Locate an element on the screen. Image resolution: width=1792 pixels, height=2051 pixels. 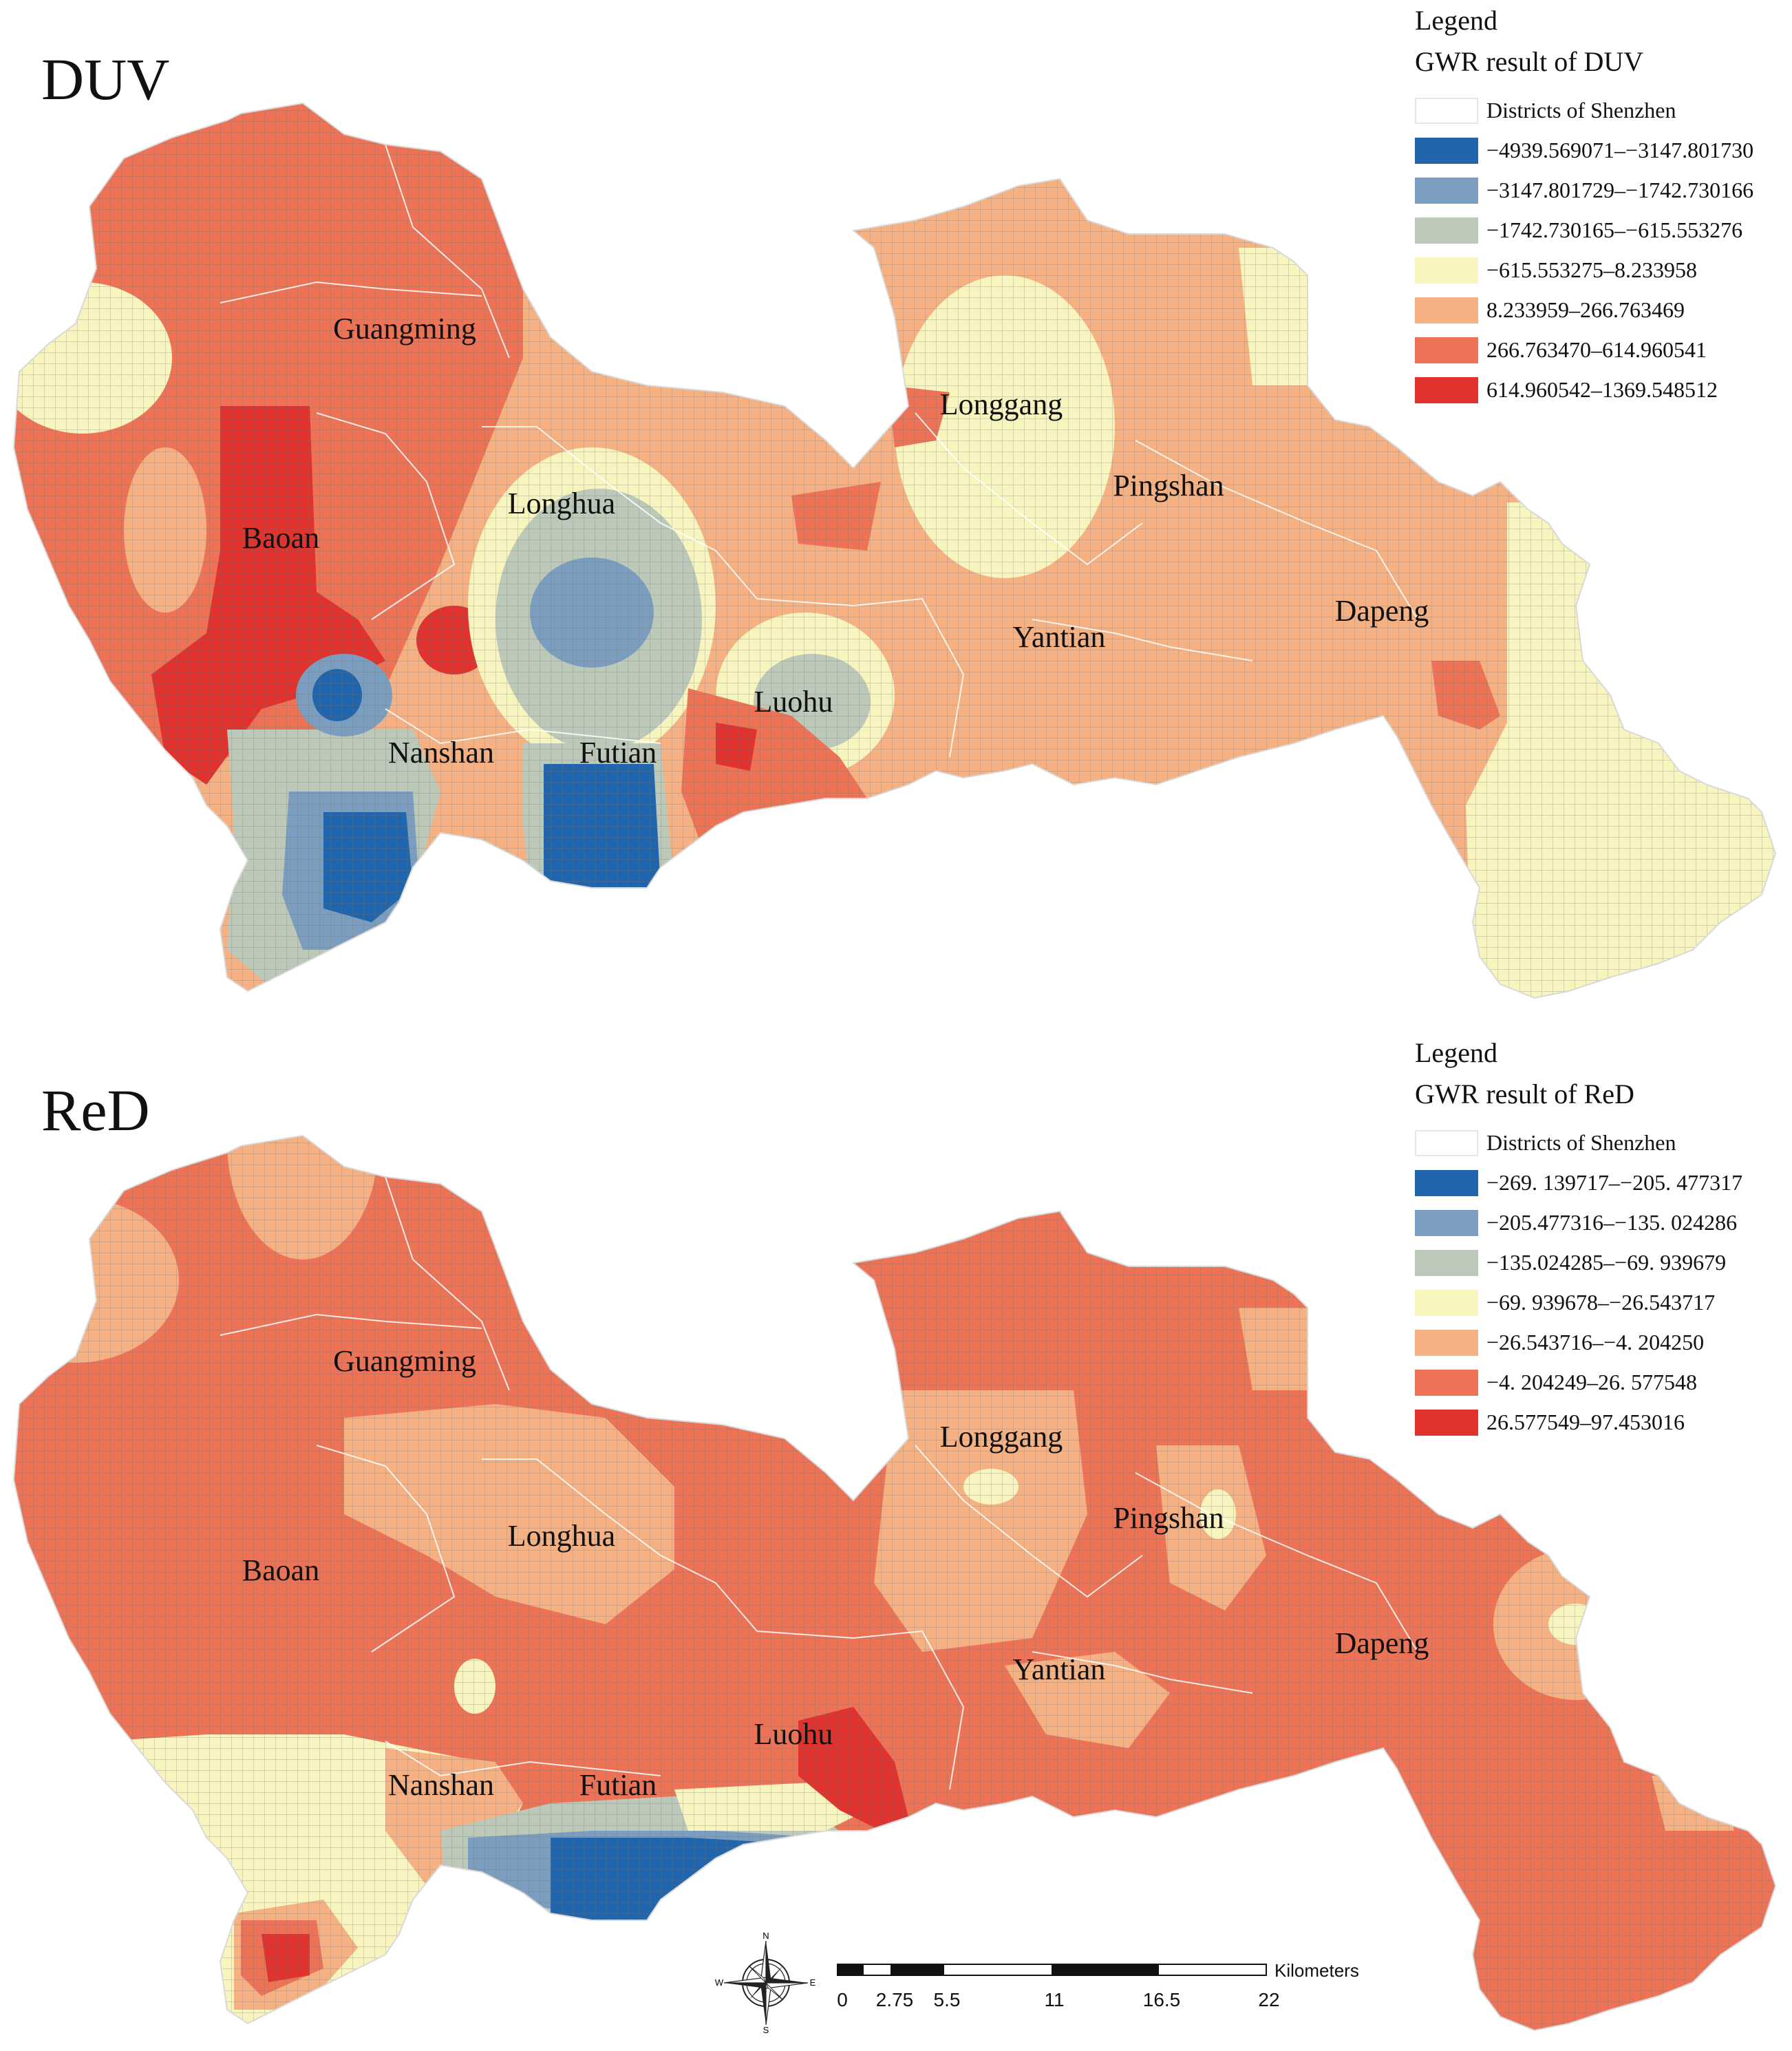
legend-item-class-6: 266.763470–614.960541 is located at coordinates (1601, 351).